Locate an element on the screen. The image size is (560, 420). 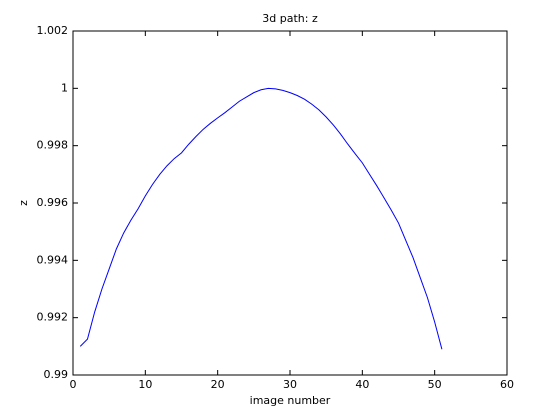
y-tick-label: 0.998 is located at coordinates (53, 145).